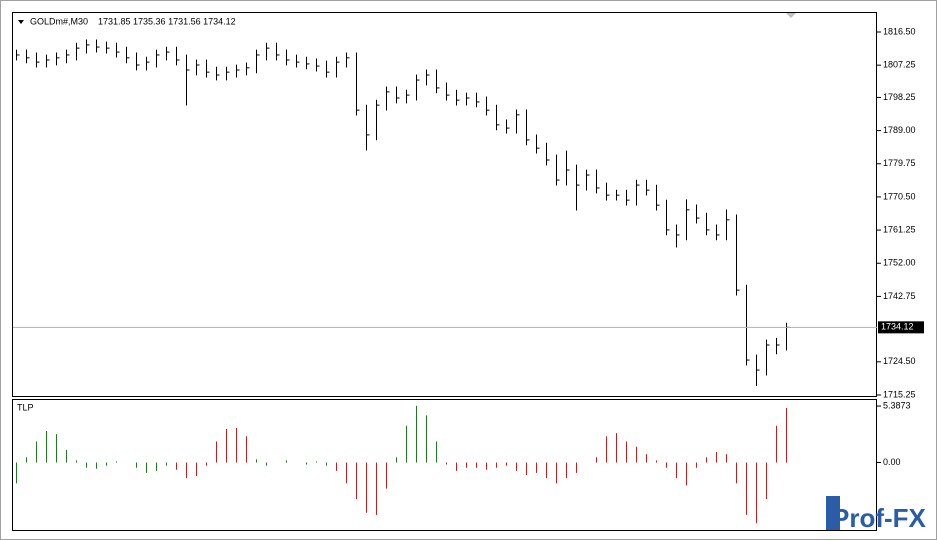 Image resolution: width=937 pixels, height=540 pixels. Describe the element at coordinates (899, 130) in the screenshot. I see `y-tick-label: 1789.00` at that location.